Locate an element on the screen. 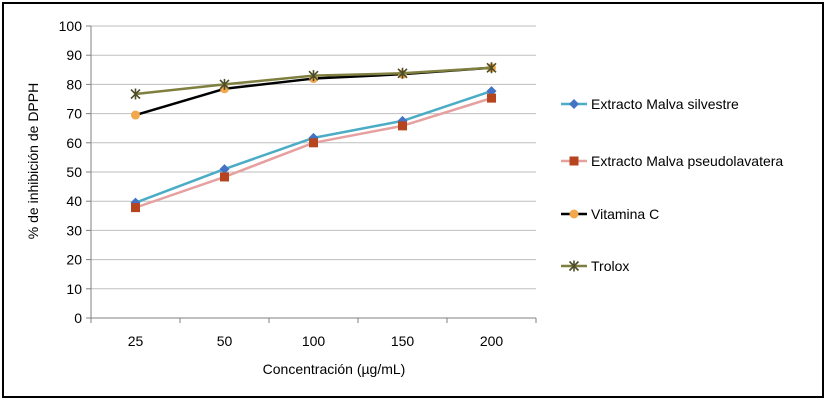  legend-item: Trolox is located at coordinates (595, 266).